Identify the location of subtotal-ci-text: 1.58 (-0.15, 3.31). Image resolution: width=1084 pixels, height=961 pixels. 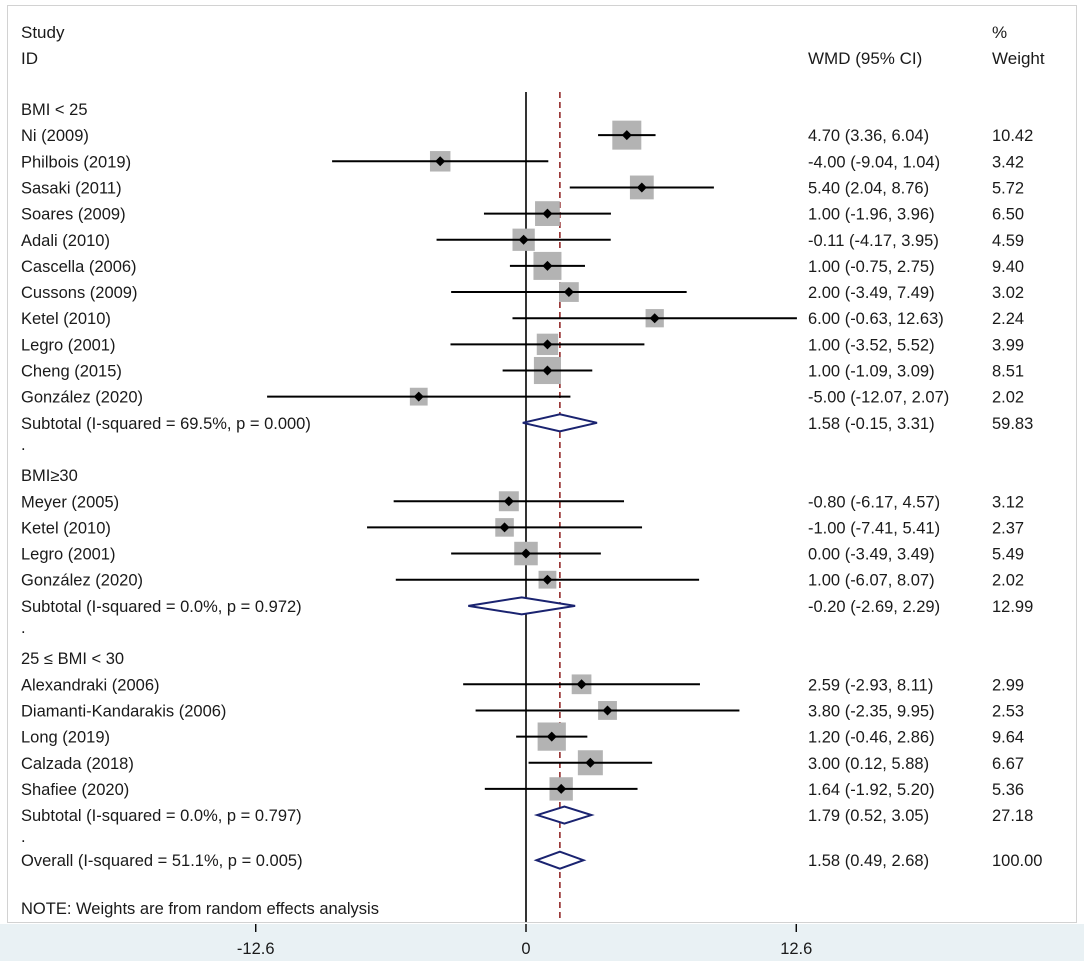
(871, 424).